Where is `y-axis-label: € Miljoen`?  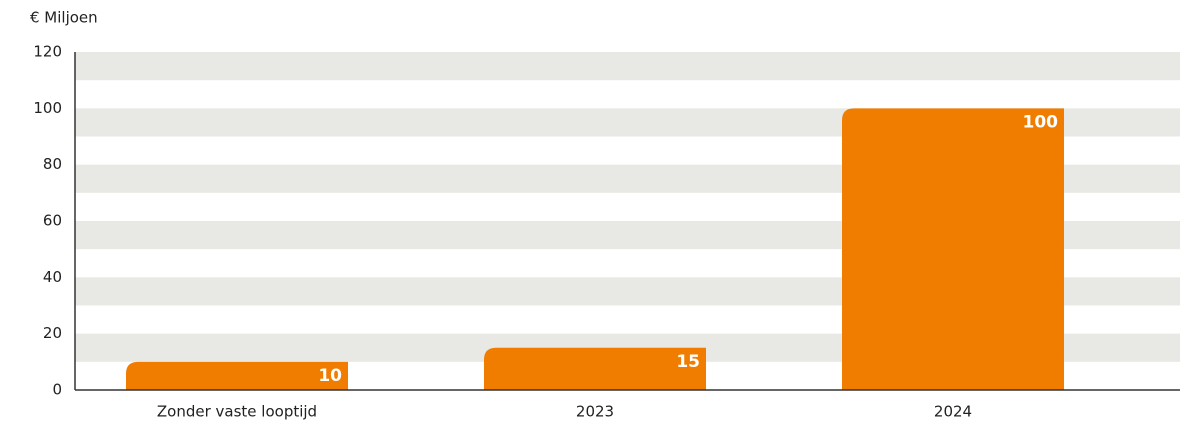 y-axis-label: € Miljoen is located at coordinates (64, 18).